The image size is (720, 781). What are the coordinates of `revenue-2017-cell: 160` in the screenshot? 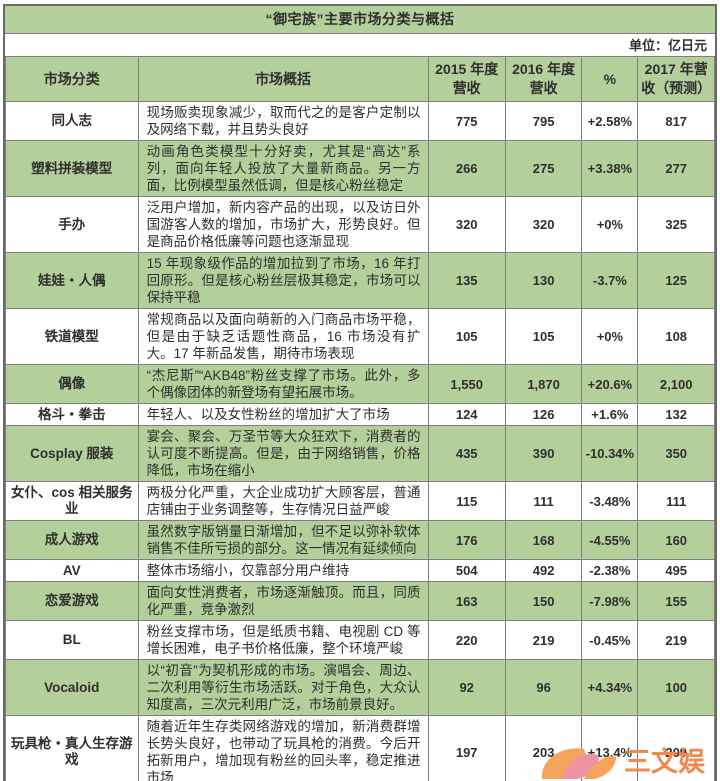 It's located at (676, 540).